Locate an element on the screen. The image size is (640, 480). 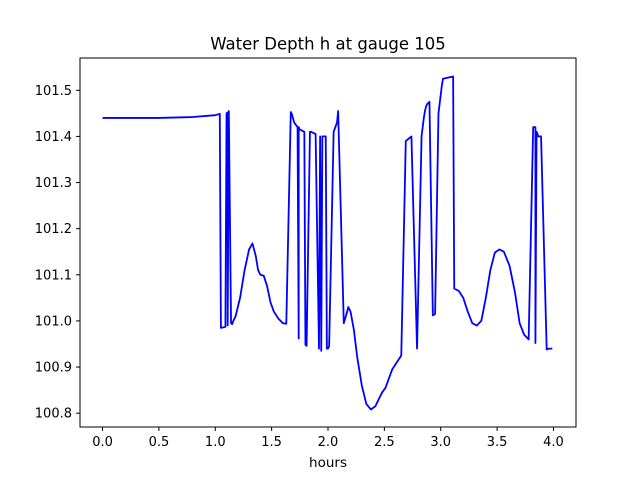
x-tick-label: 0.5 is located at coordinates (159, 442).